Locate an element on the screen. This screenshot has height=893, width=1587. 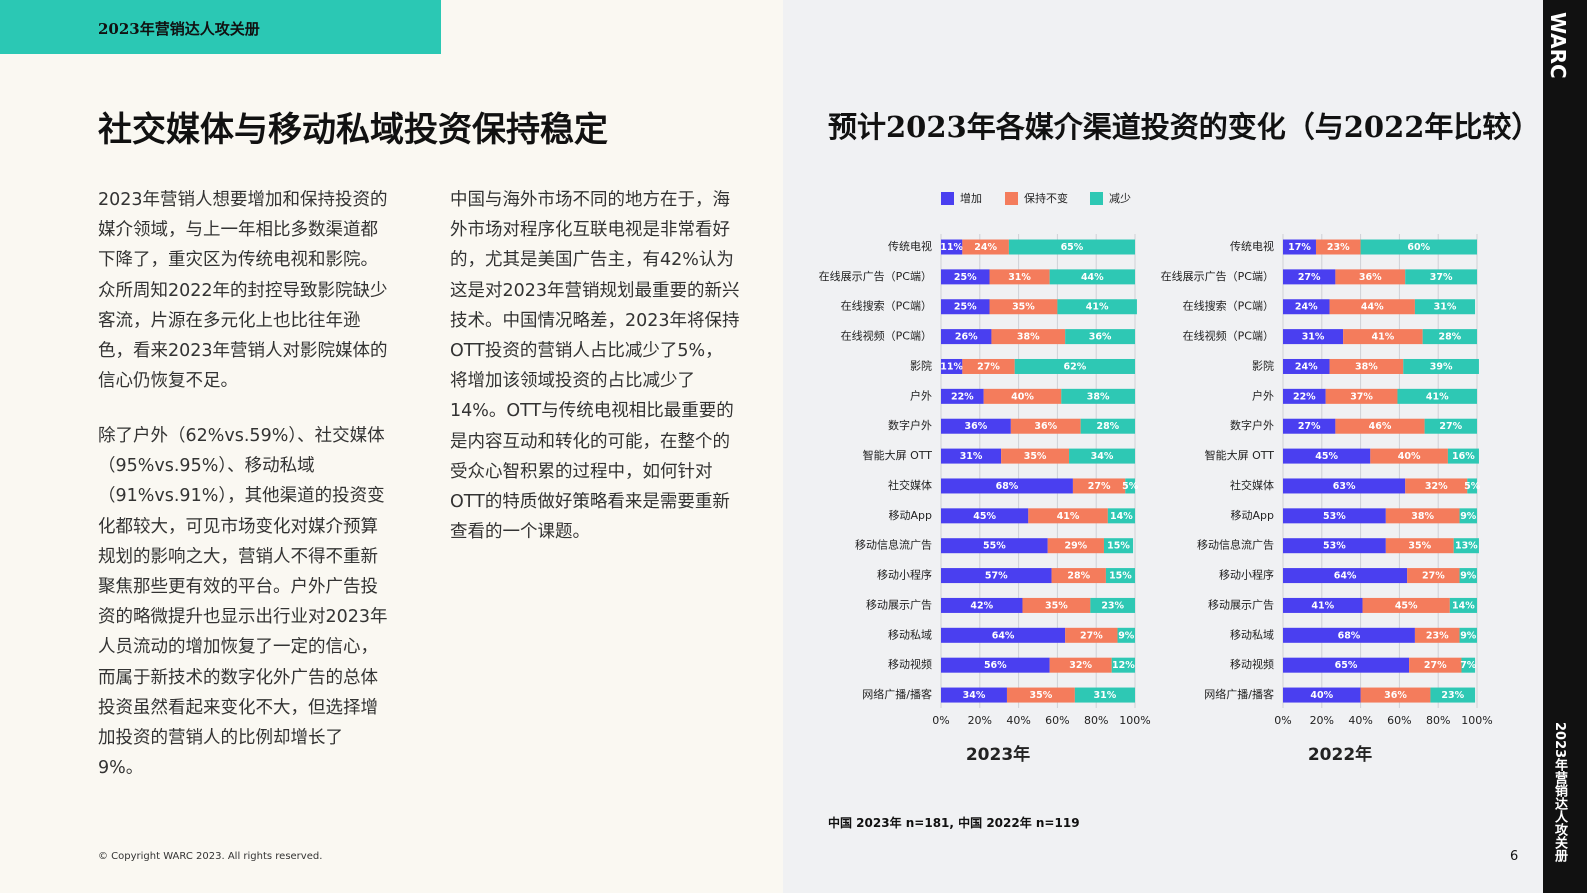
bar-label: 26% is located at coordinates (966, 337).